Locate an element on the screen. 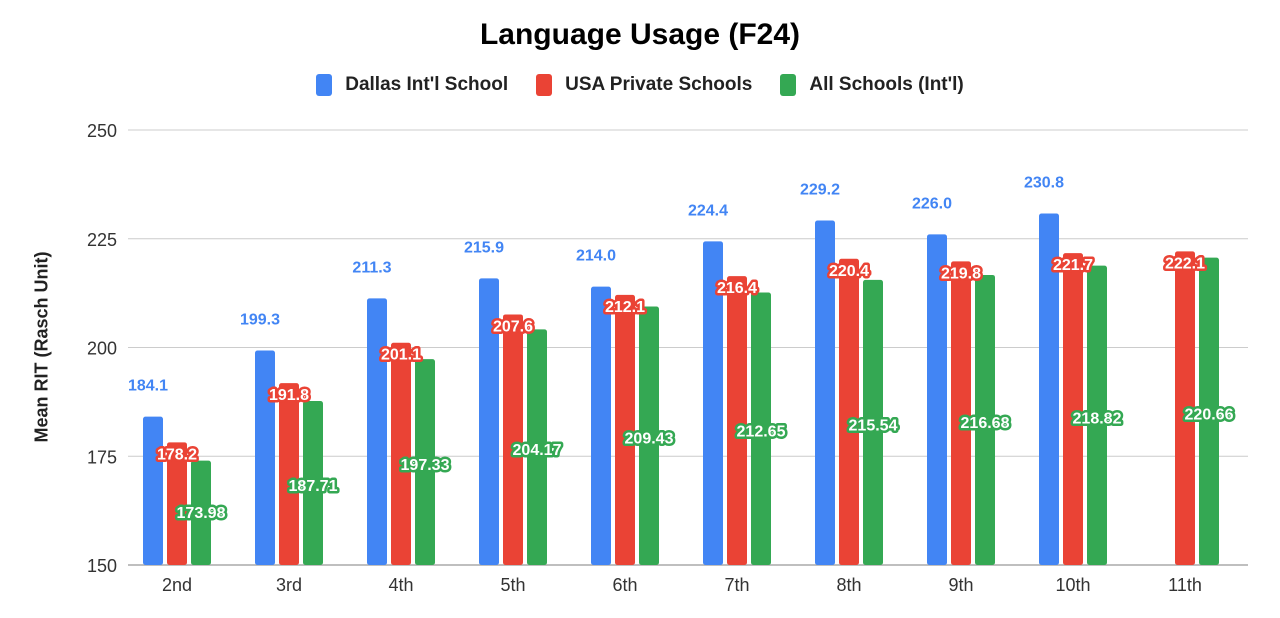  data-label: 221.7 is located at coordinates (1073, 265).